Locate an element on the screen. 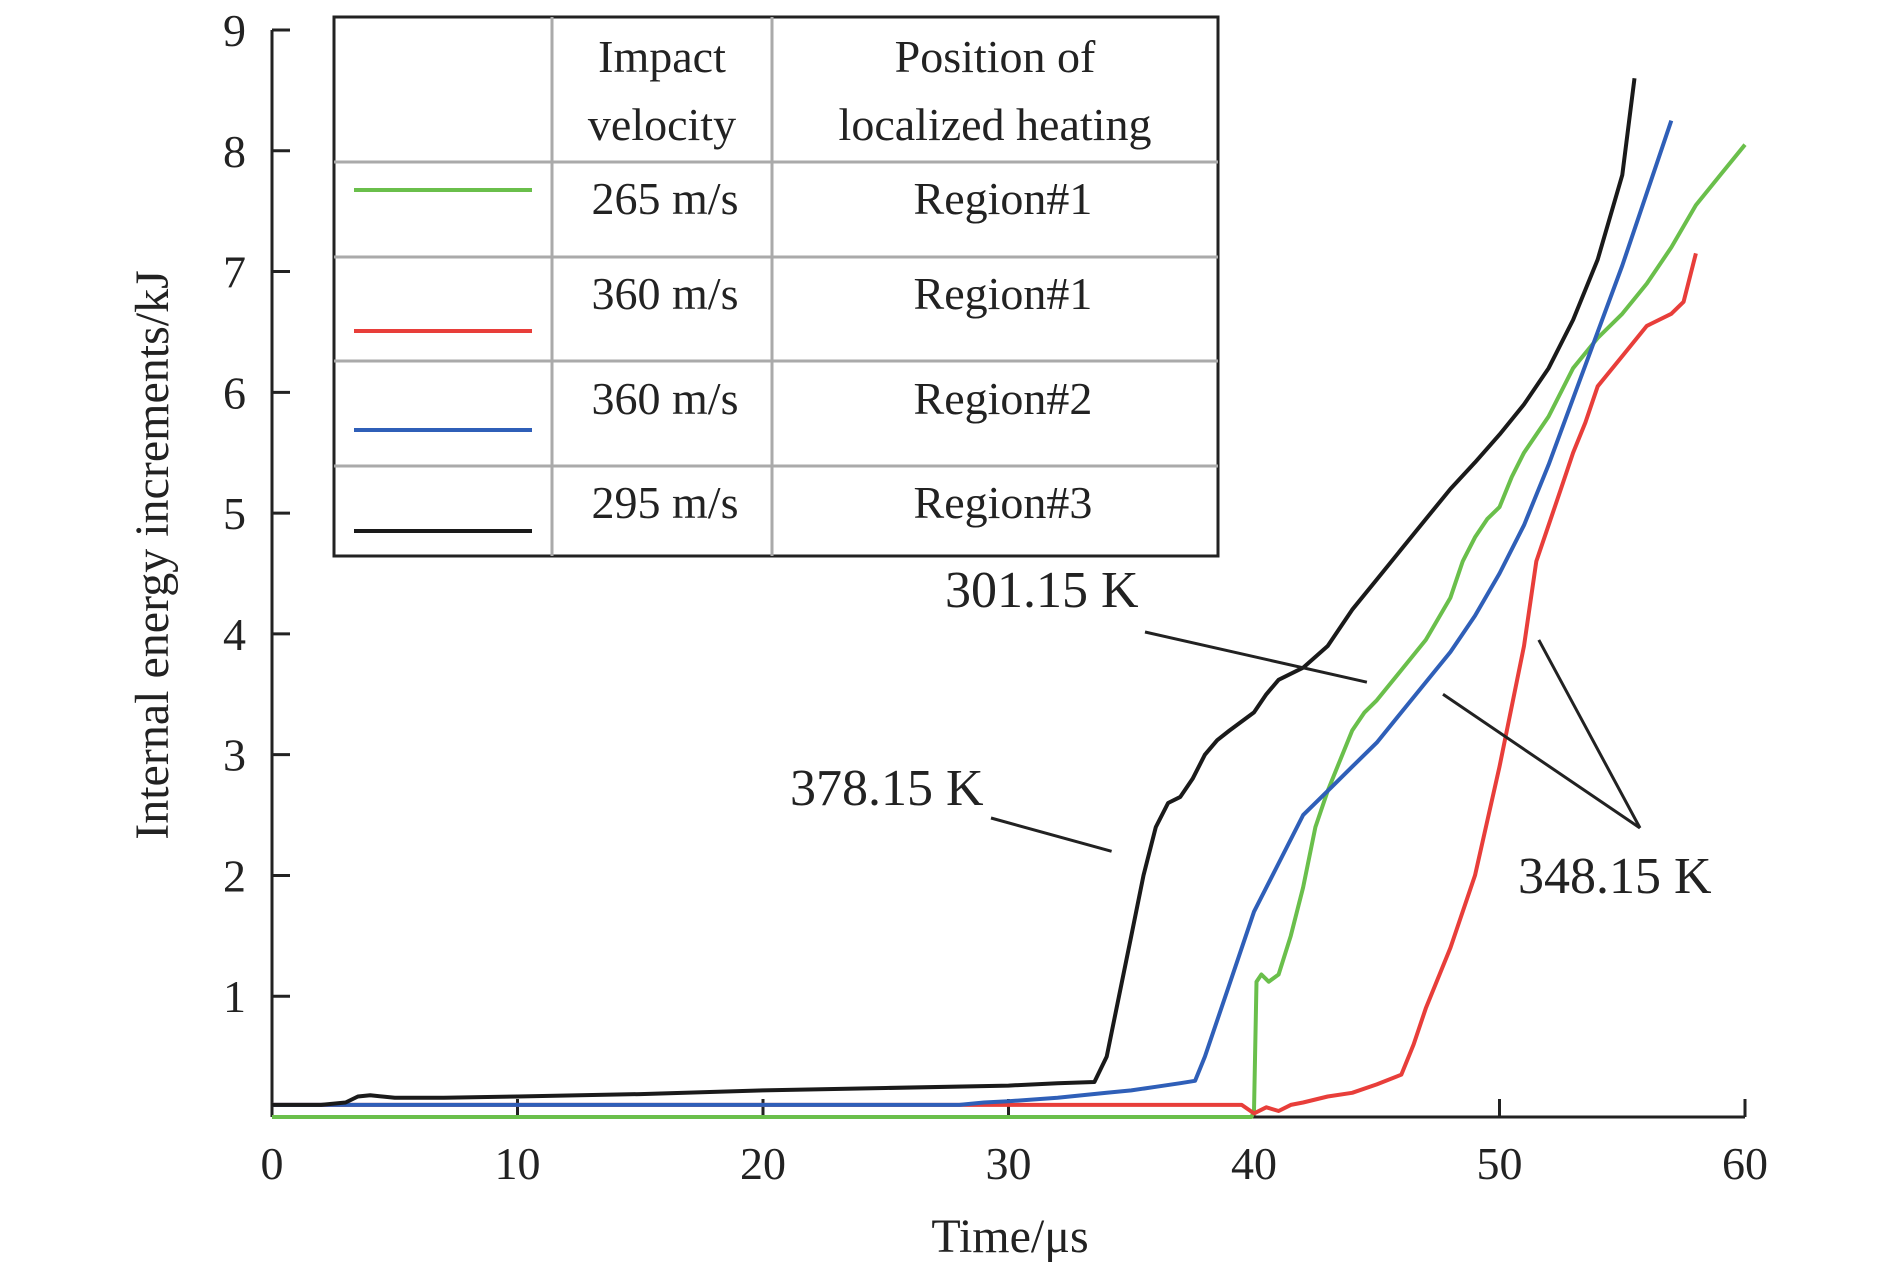 The height and width of the screenshot is (1266, 1890). y-tick-label: 4 is located at coordinates (234, 634).